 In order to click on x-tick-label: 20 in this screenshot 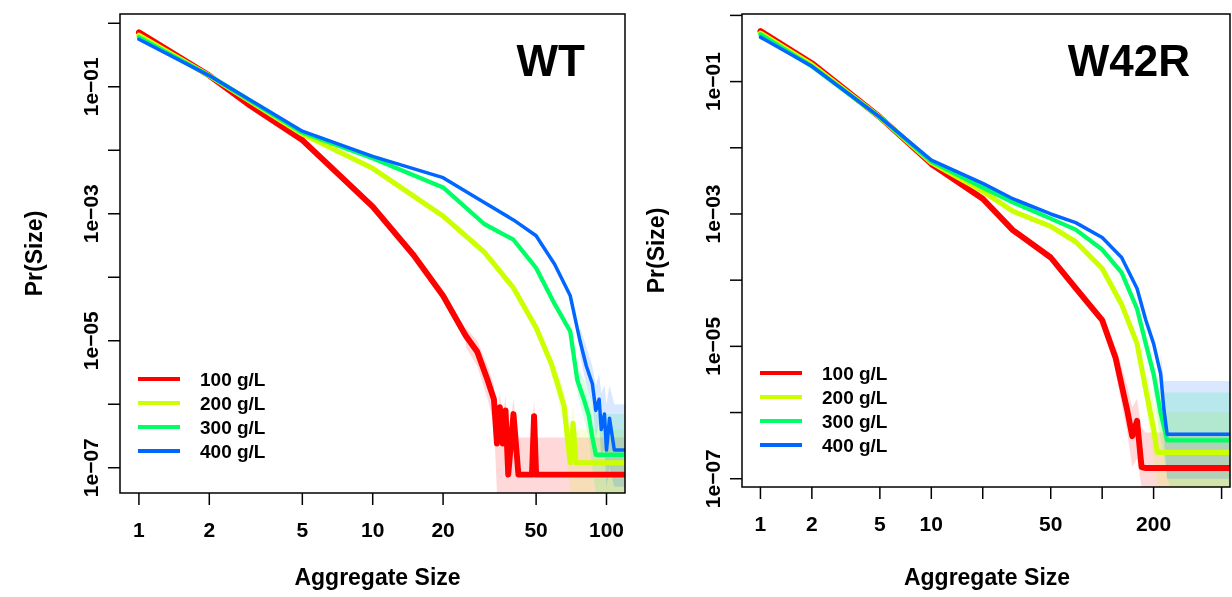, I will do `click(443, 529)`.